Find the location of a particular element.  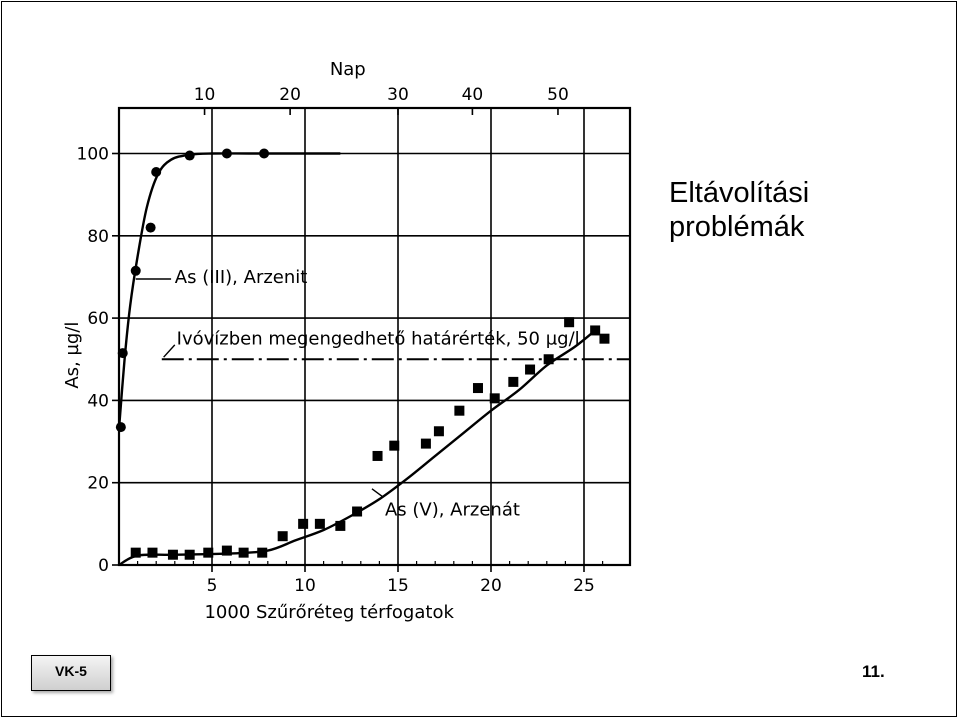

slide-title-line-1: Eltávolítási is located at coordinates (739, 193).